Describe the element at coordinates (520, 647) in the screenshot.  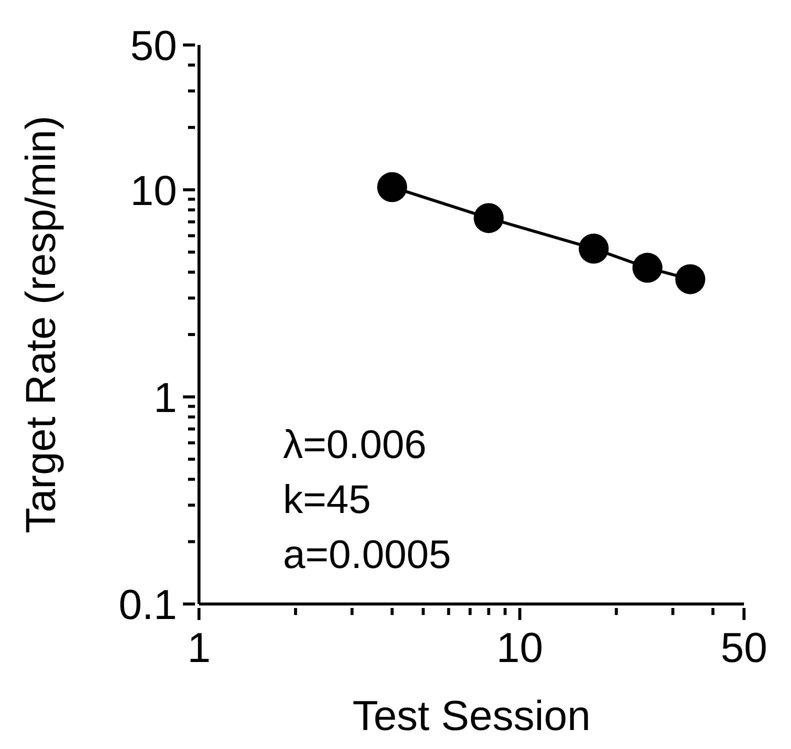
I see `x-tick-label: 10` at that location.